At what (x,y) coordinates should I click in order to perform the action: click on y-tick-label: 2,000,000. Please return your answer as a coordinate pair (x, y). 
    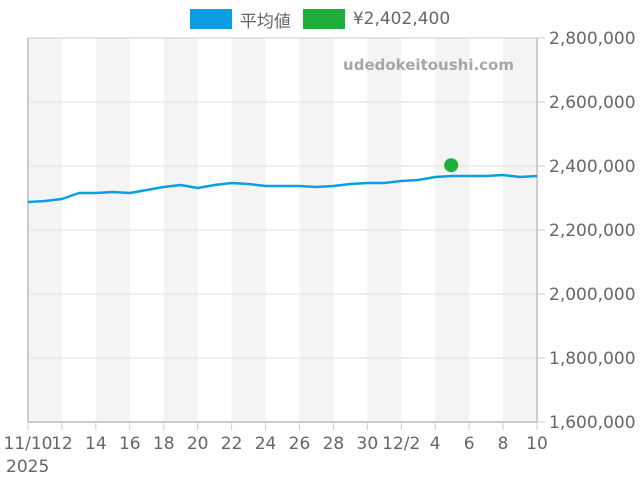
    Looking at the image, I should click on (592, 295).